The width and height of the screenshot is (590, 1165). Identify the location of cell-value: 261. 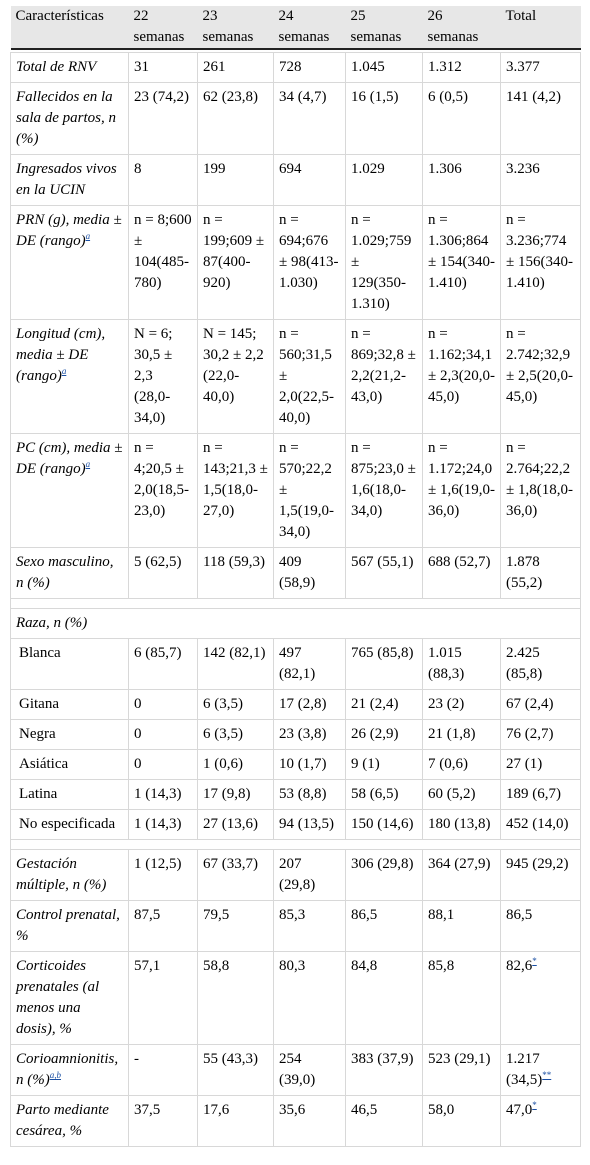
(214, 67).